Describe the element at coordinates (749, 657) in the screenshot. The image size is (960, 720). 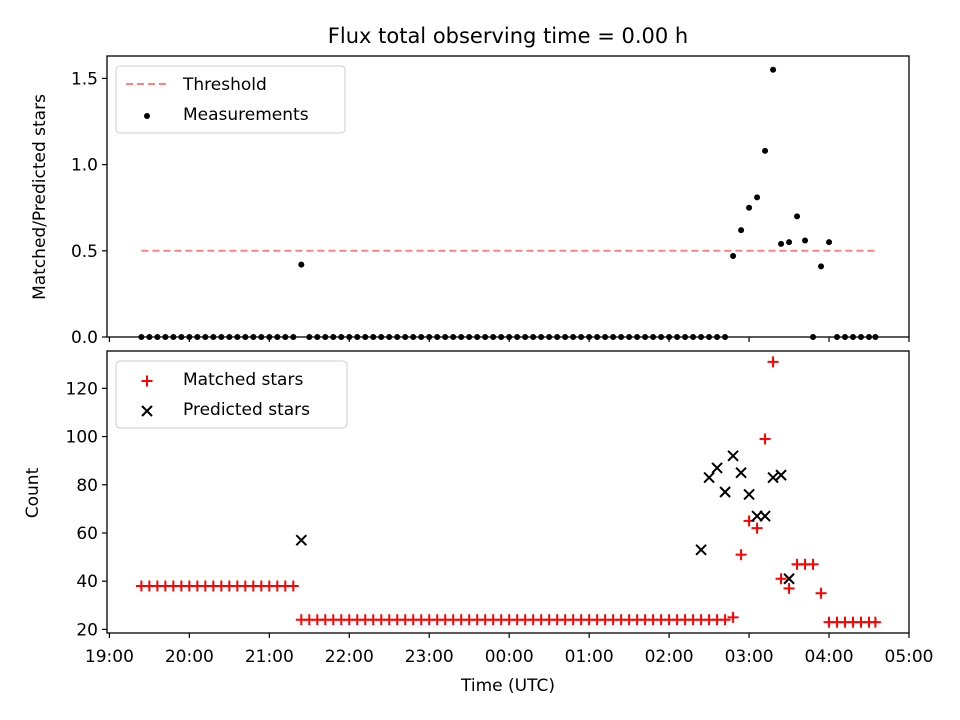
I see `x-tick-label: 03:00` at that location.